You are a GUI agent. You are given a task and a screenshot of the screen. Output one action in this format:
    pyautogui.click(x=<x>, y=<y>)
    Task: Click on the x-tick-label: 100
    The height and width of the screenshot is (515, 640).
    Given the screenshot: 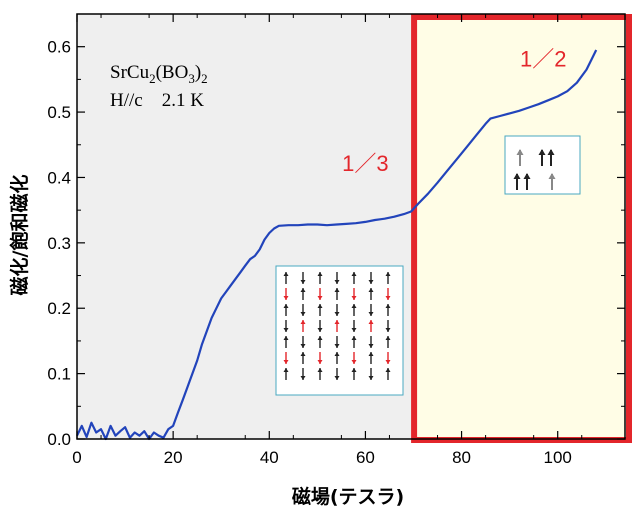 What is the action you would take?
    pyautogui.click(x=558, y=457)
    